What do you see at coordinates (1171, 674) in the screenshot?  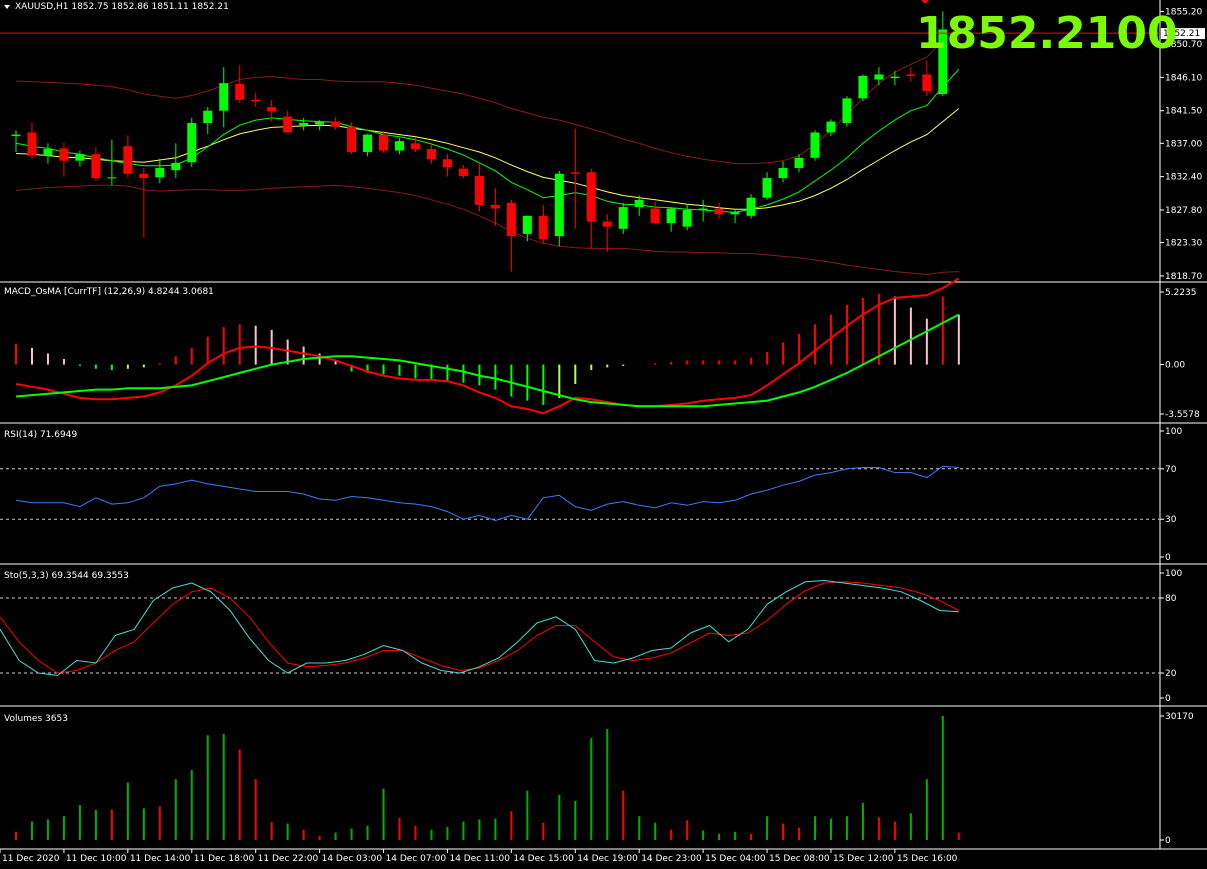 I see `sto-axis-tick-label: 20` at bounding box center [1171, 674].